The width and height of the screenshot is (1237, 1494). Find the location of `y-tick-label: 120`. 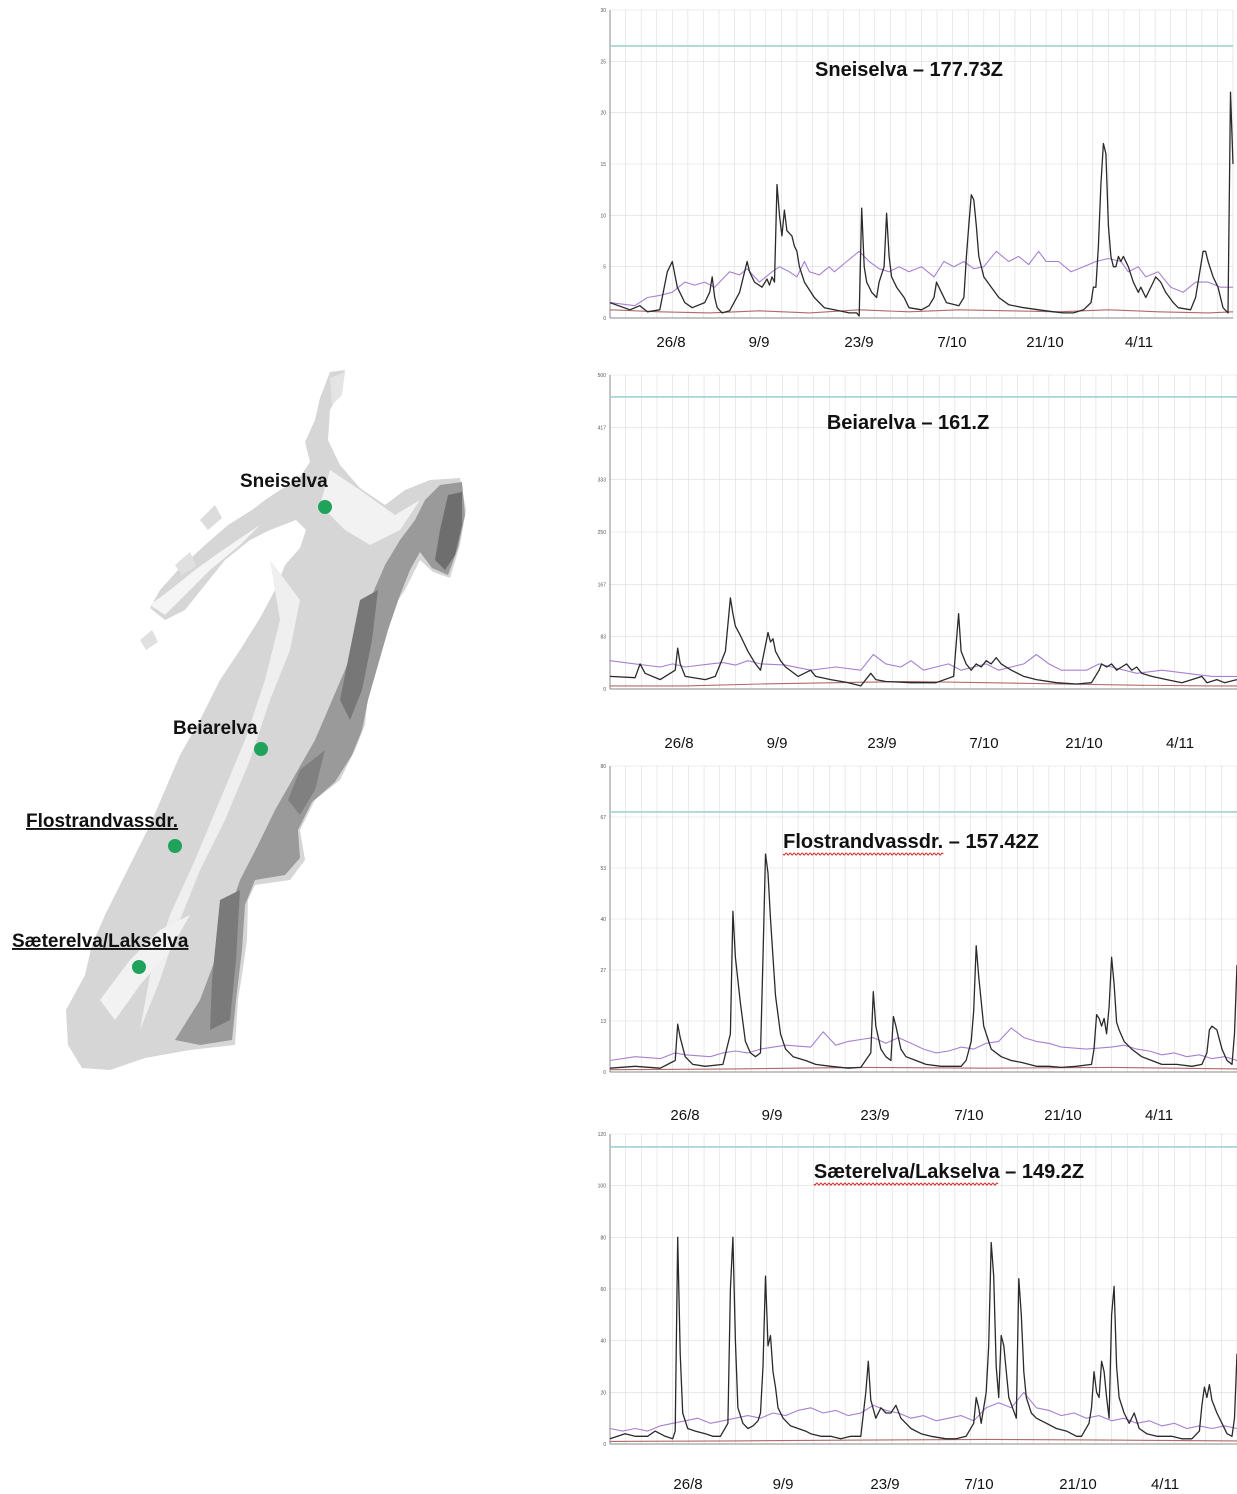

y-tick-label: 120 is located at coordinates (602, 1135).